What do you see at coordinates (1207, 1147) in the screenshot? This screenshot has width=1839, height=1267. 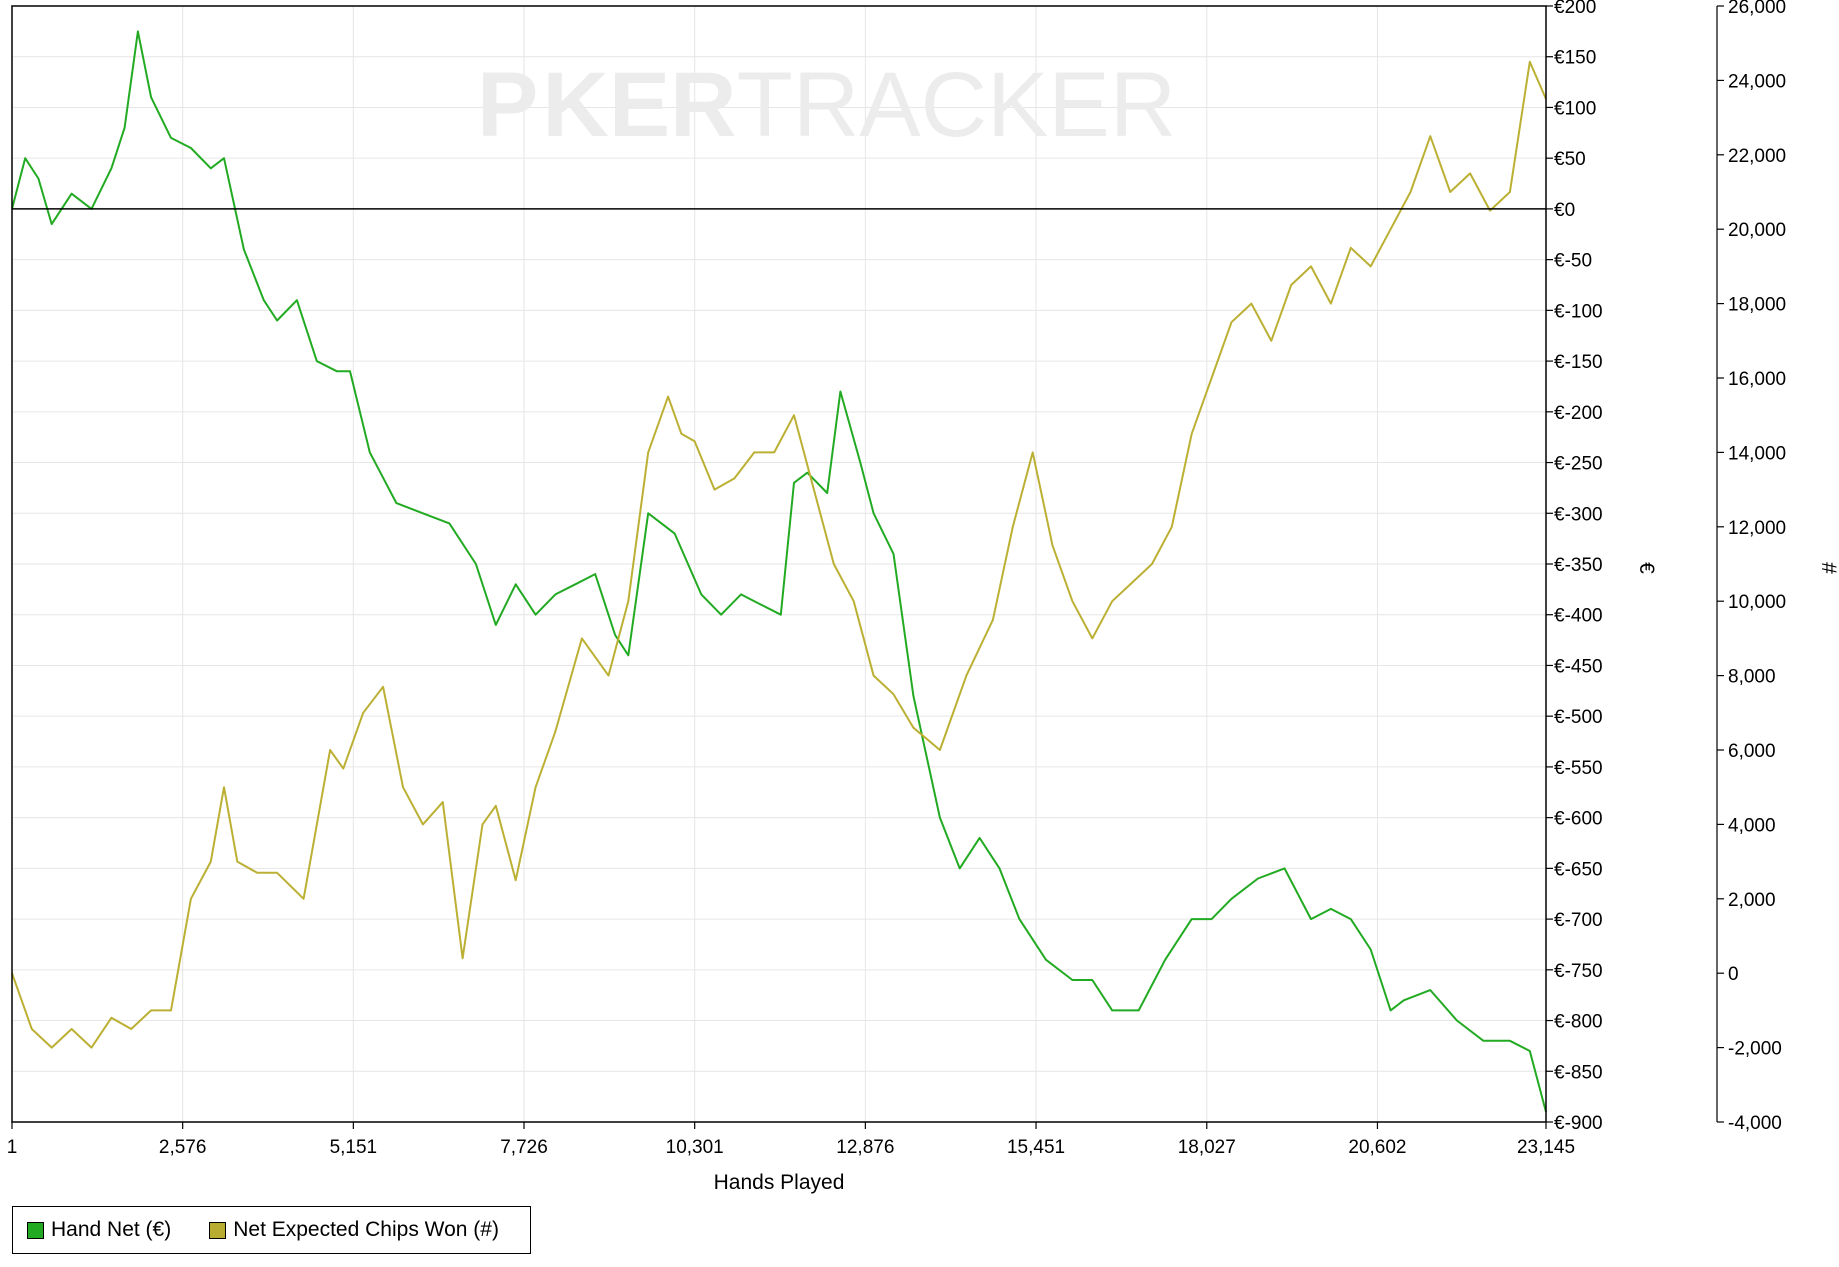 I see `x-tick-label: 18,027` at bounding box center [1207, 1147].